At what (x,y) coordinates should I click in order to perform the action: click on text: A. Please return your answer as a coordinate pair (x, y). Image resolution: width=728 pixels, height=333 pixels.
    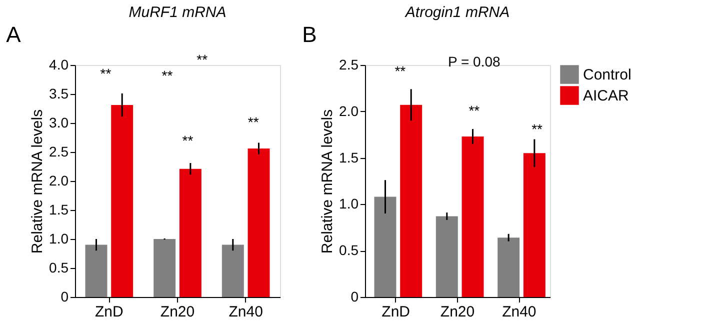
    Looking at the image, I should click on (14, 34).